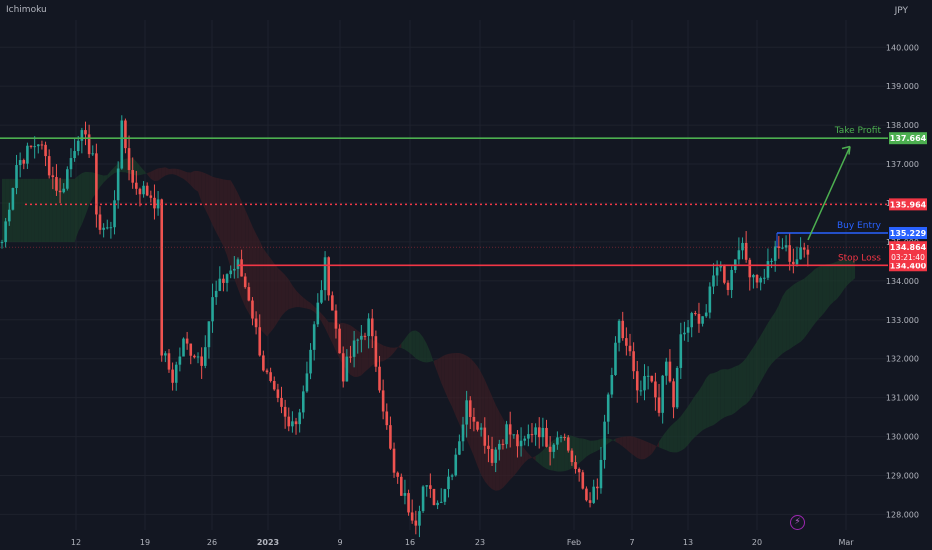 The image size is (932, 550). Describe the element at coordinates (829, 193) in the screenshot. I see `target-arrow` at that location.